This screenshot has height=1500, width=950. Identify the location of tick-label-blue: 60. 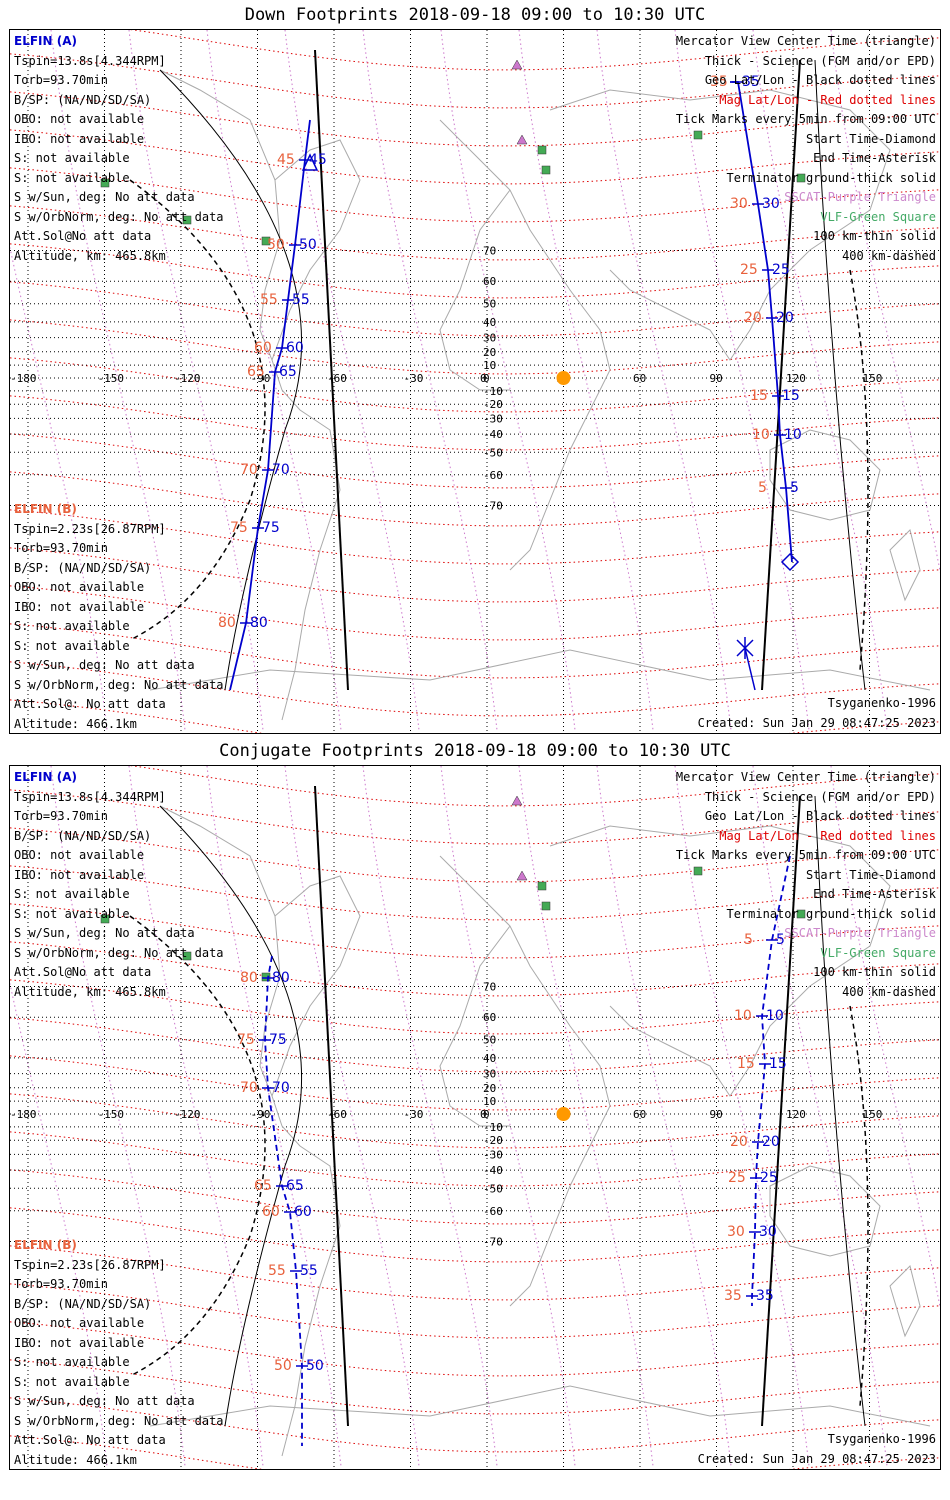
(303, 1212).